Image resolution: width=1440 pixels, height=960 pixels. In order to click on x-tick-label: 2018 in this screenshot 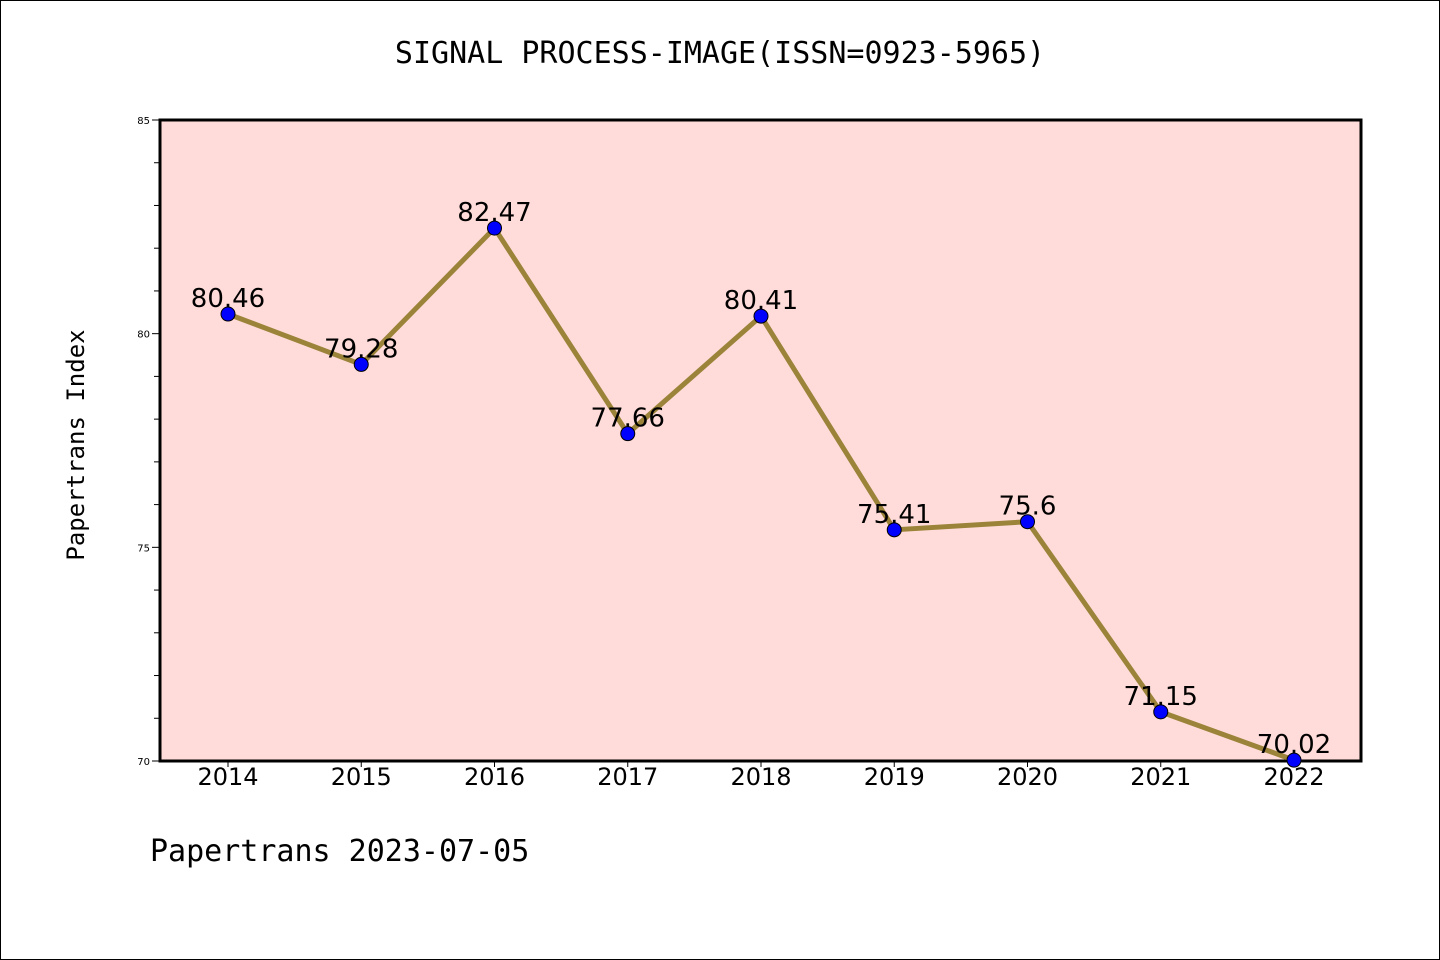, I will do `click(760, 777)`.